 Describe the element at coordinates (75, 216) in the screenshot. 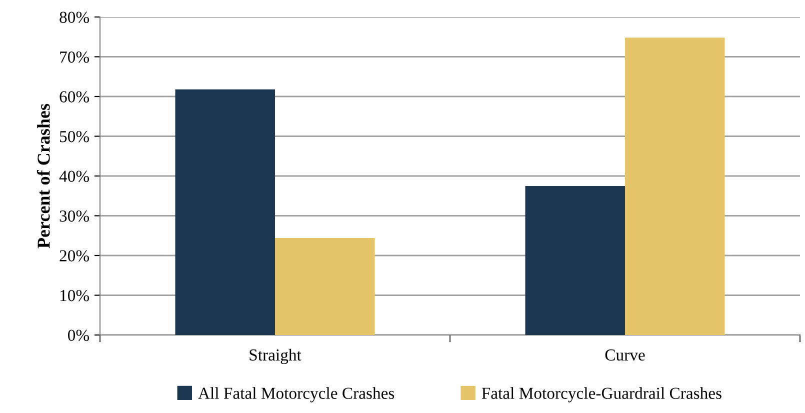

I see `y-tick-label: 30%` at that location.